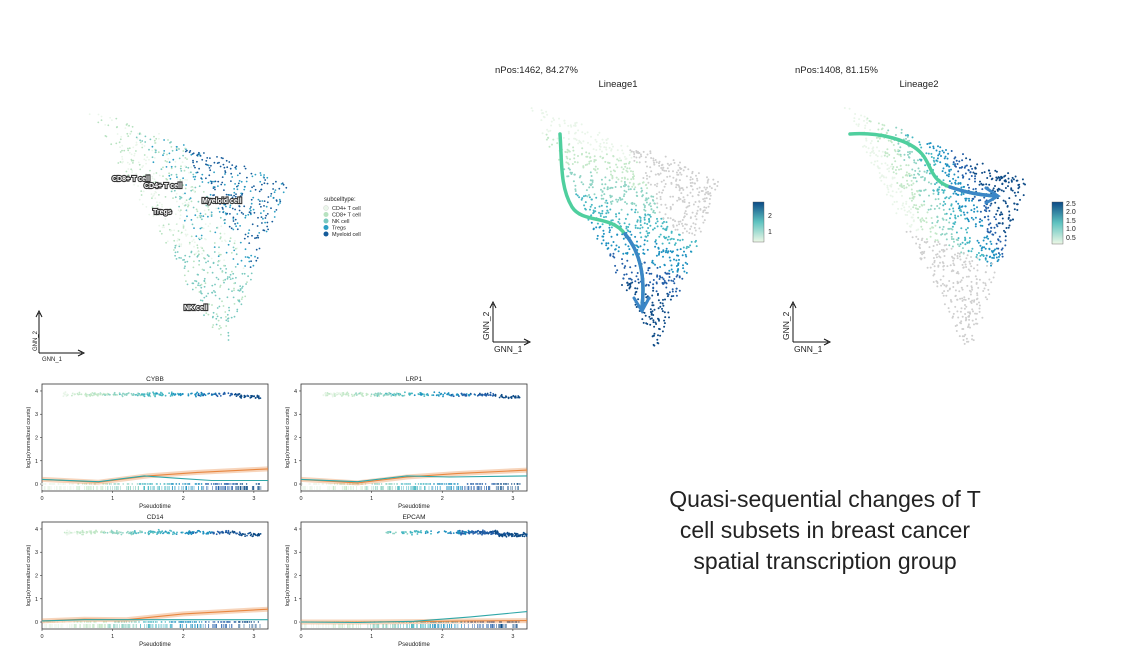 The height and width of the screenshot is (652, 1146). I want to click on y-tick-label: 1, so click(295, 462).